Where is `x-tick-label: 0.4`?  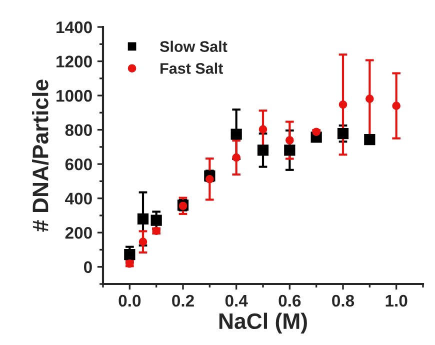 x-tick-label: 0.4 is located at coordinates (236, 300).